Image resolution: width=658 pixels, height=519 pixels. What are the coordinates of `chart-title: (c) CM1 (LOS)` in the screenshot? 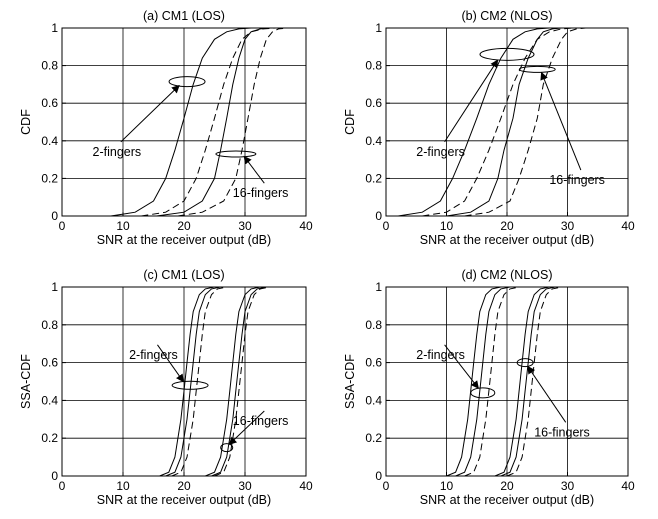 It's located at (183, 275).